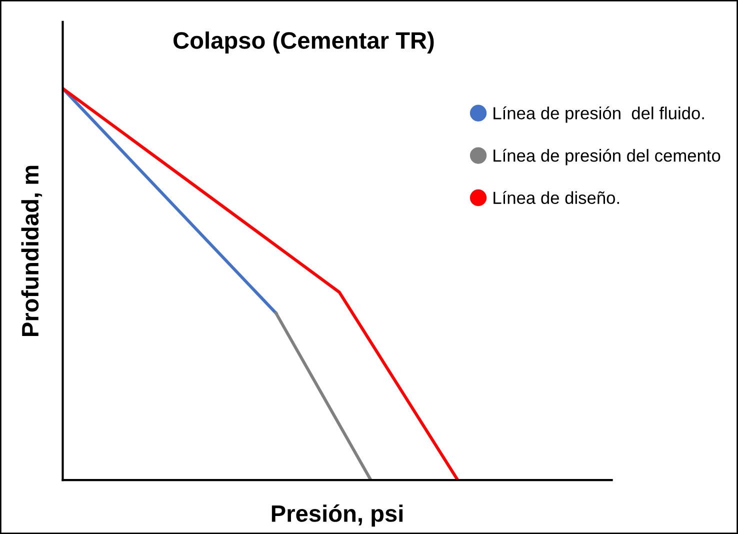 The height and width of the screenshot is (534, 738). Describe the element at coordinates (31, 251) in the screenshot. I see `y-axis-title: Profundidad, m` at that location.